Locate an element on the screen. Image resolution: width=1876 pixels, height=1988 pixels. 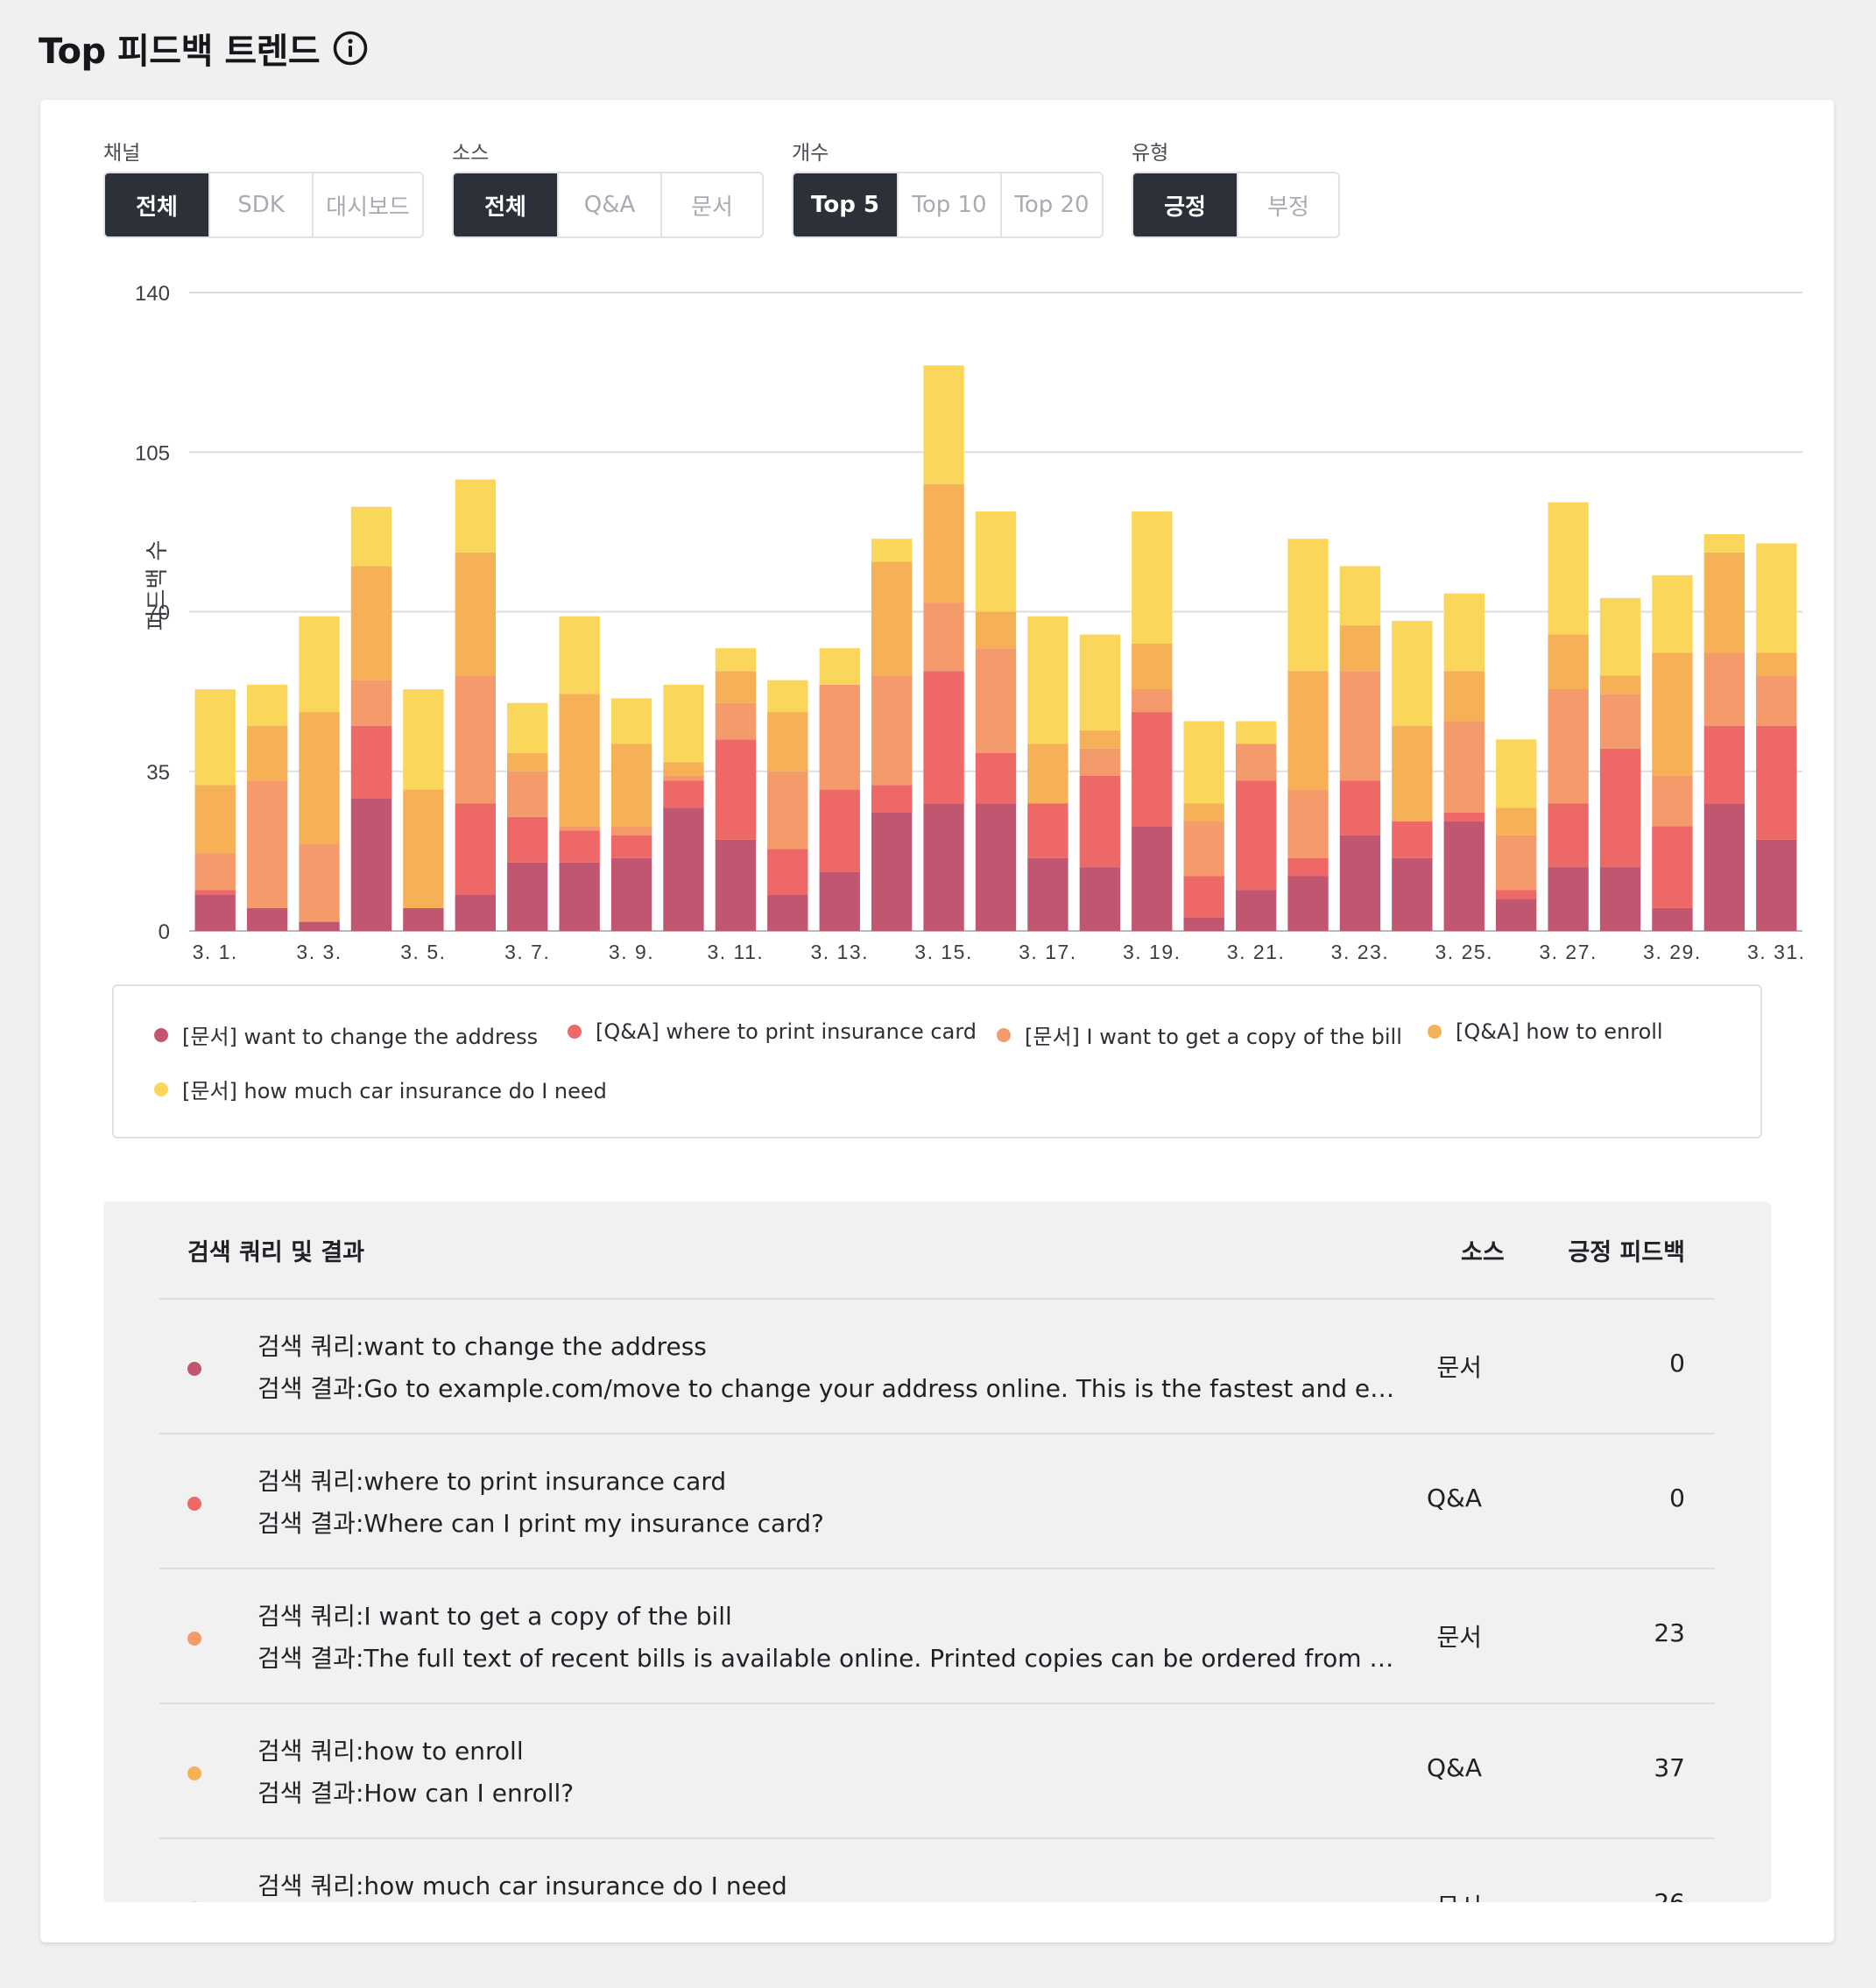
y-tick-label: 0 is located at coordinates (165, 932).